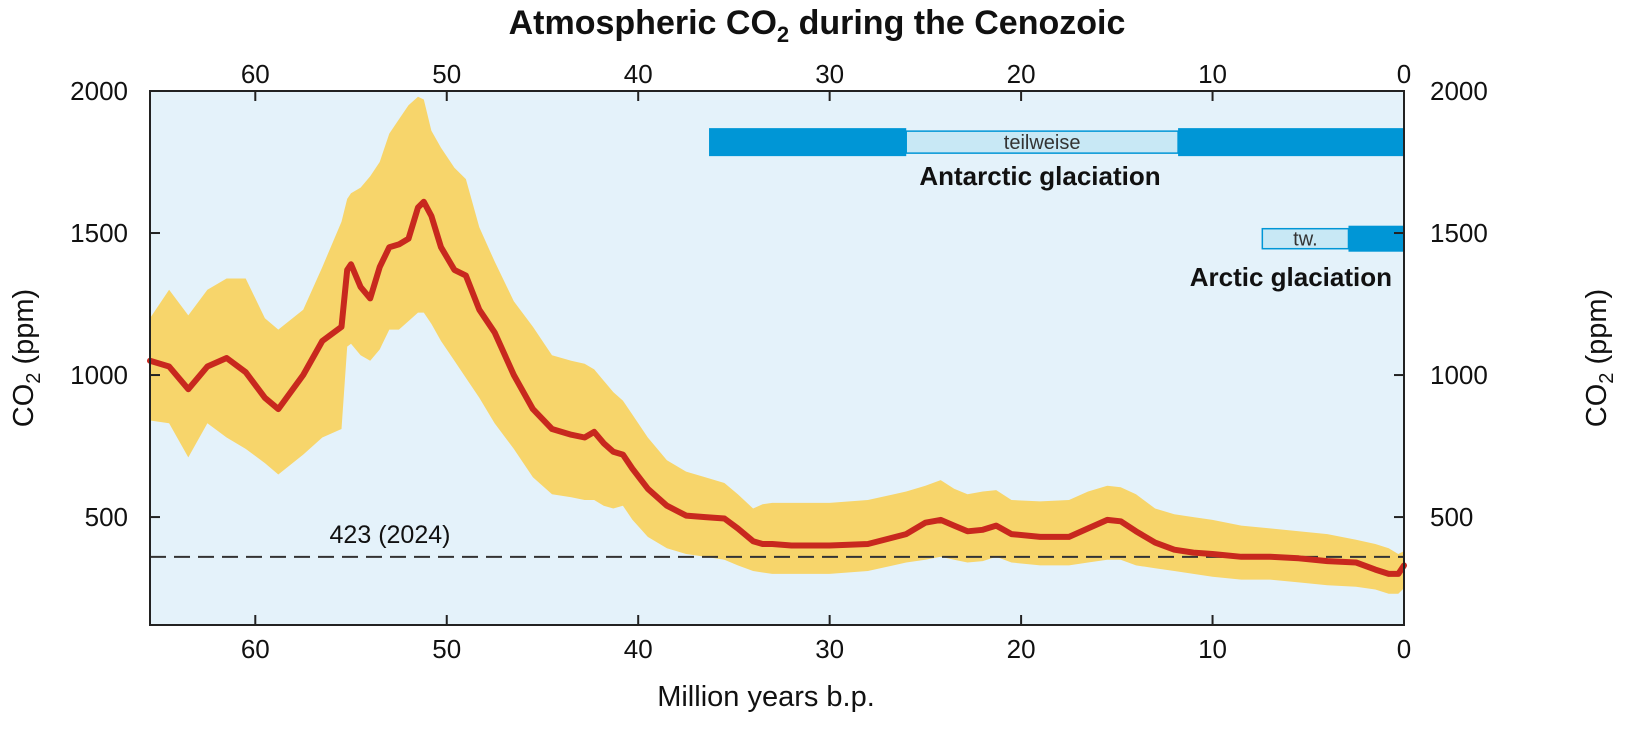  Describe the element at coordinates (446, 74) in the screenshot. I see `x-tick-label-top: 50` at that location.